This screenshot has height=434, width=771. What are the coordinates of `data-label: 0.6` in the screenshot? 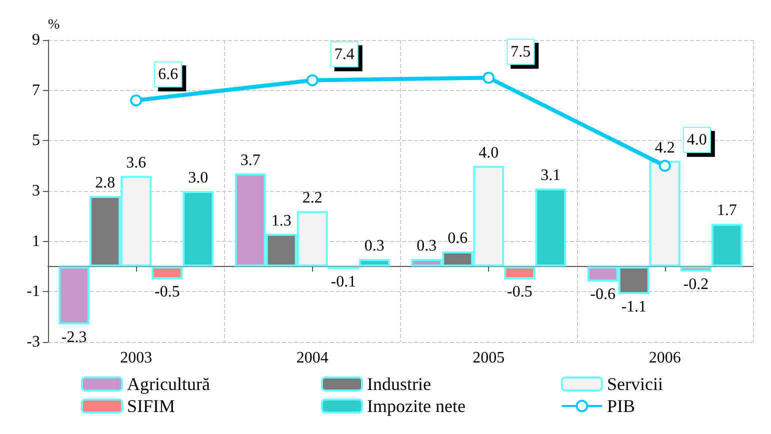 It's located at (458, 238).